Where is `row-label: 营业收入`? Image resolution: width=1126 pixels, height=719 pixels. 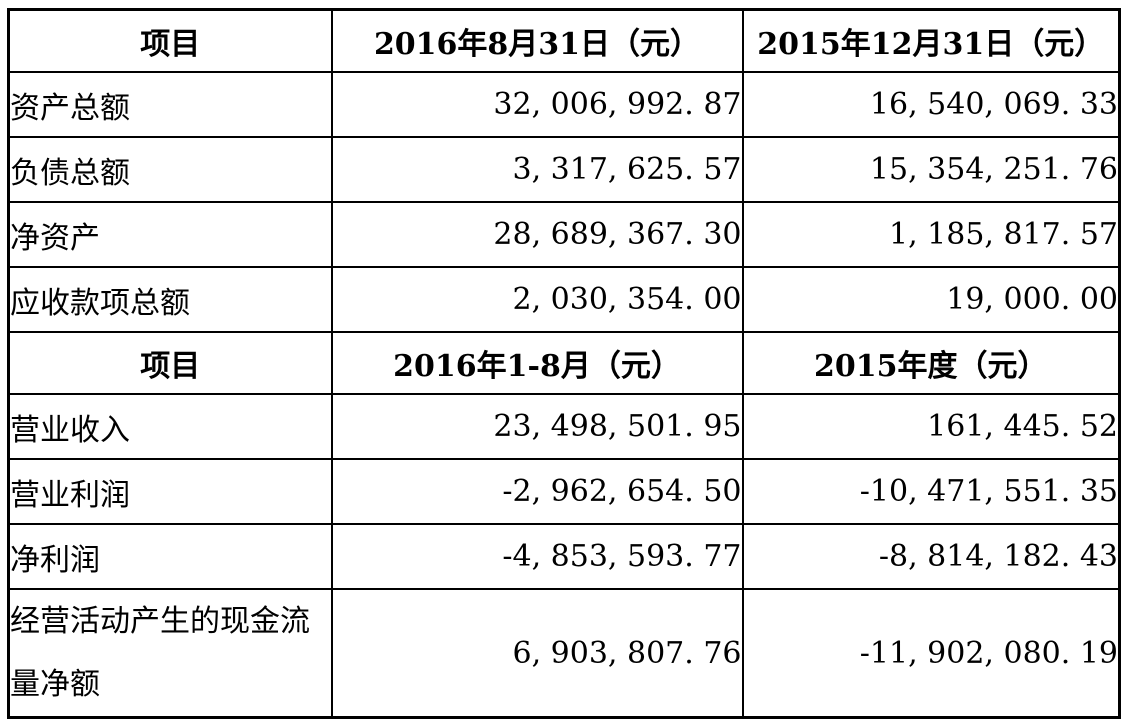
row-label: 营业收入 is located at coordinates (170, 426).